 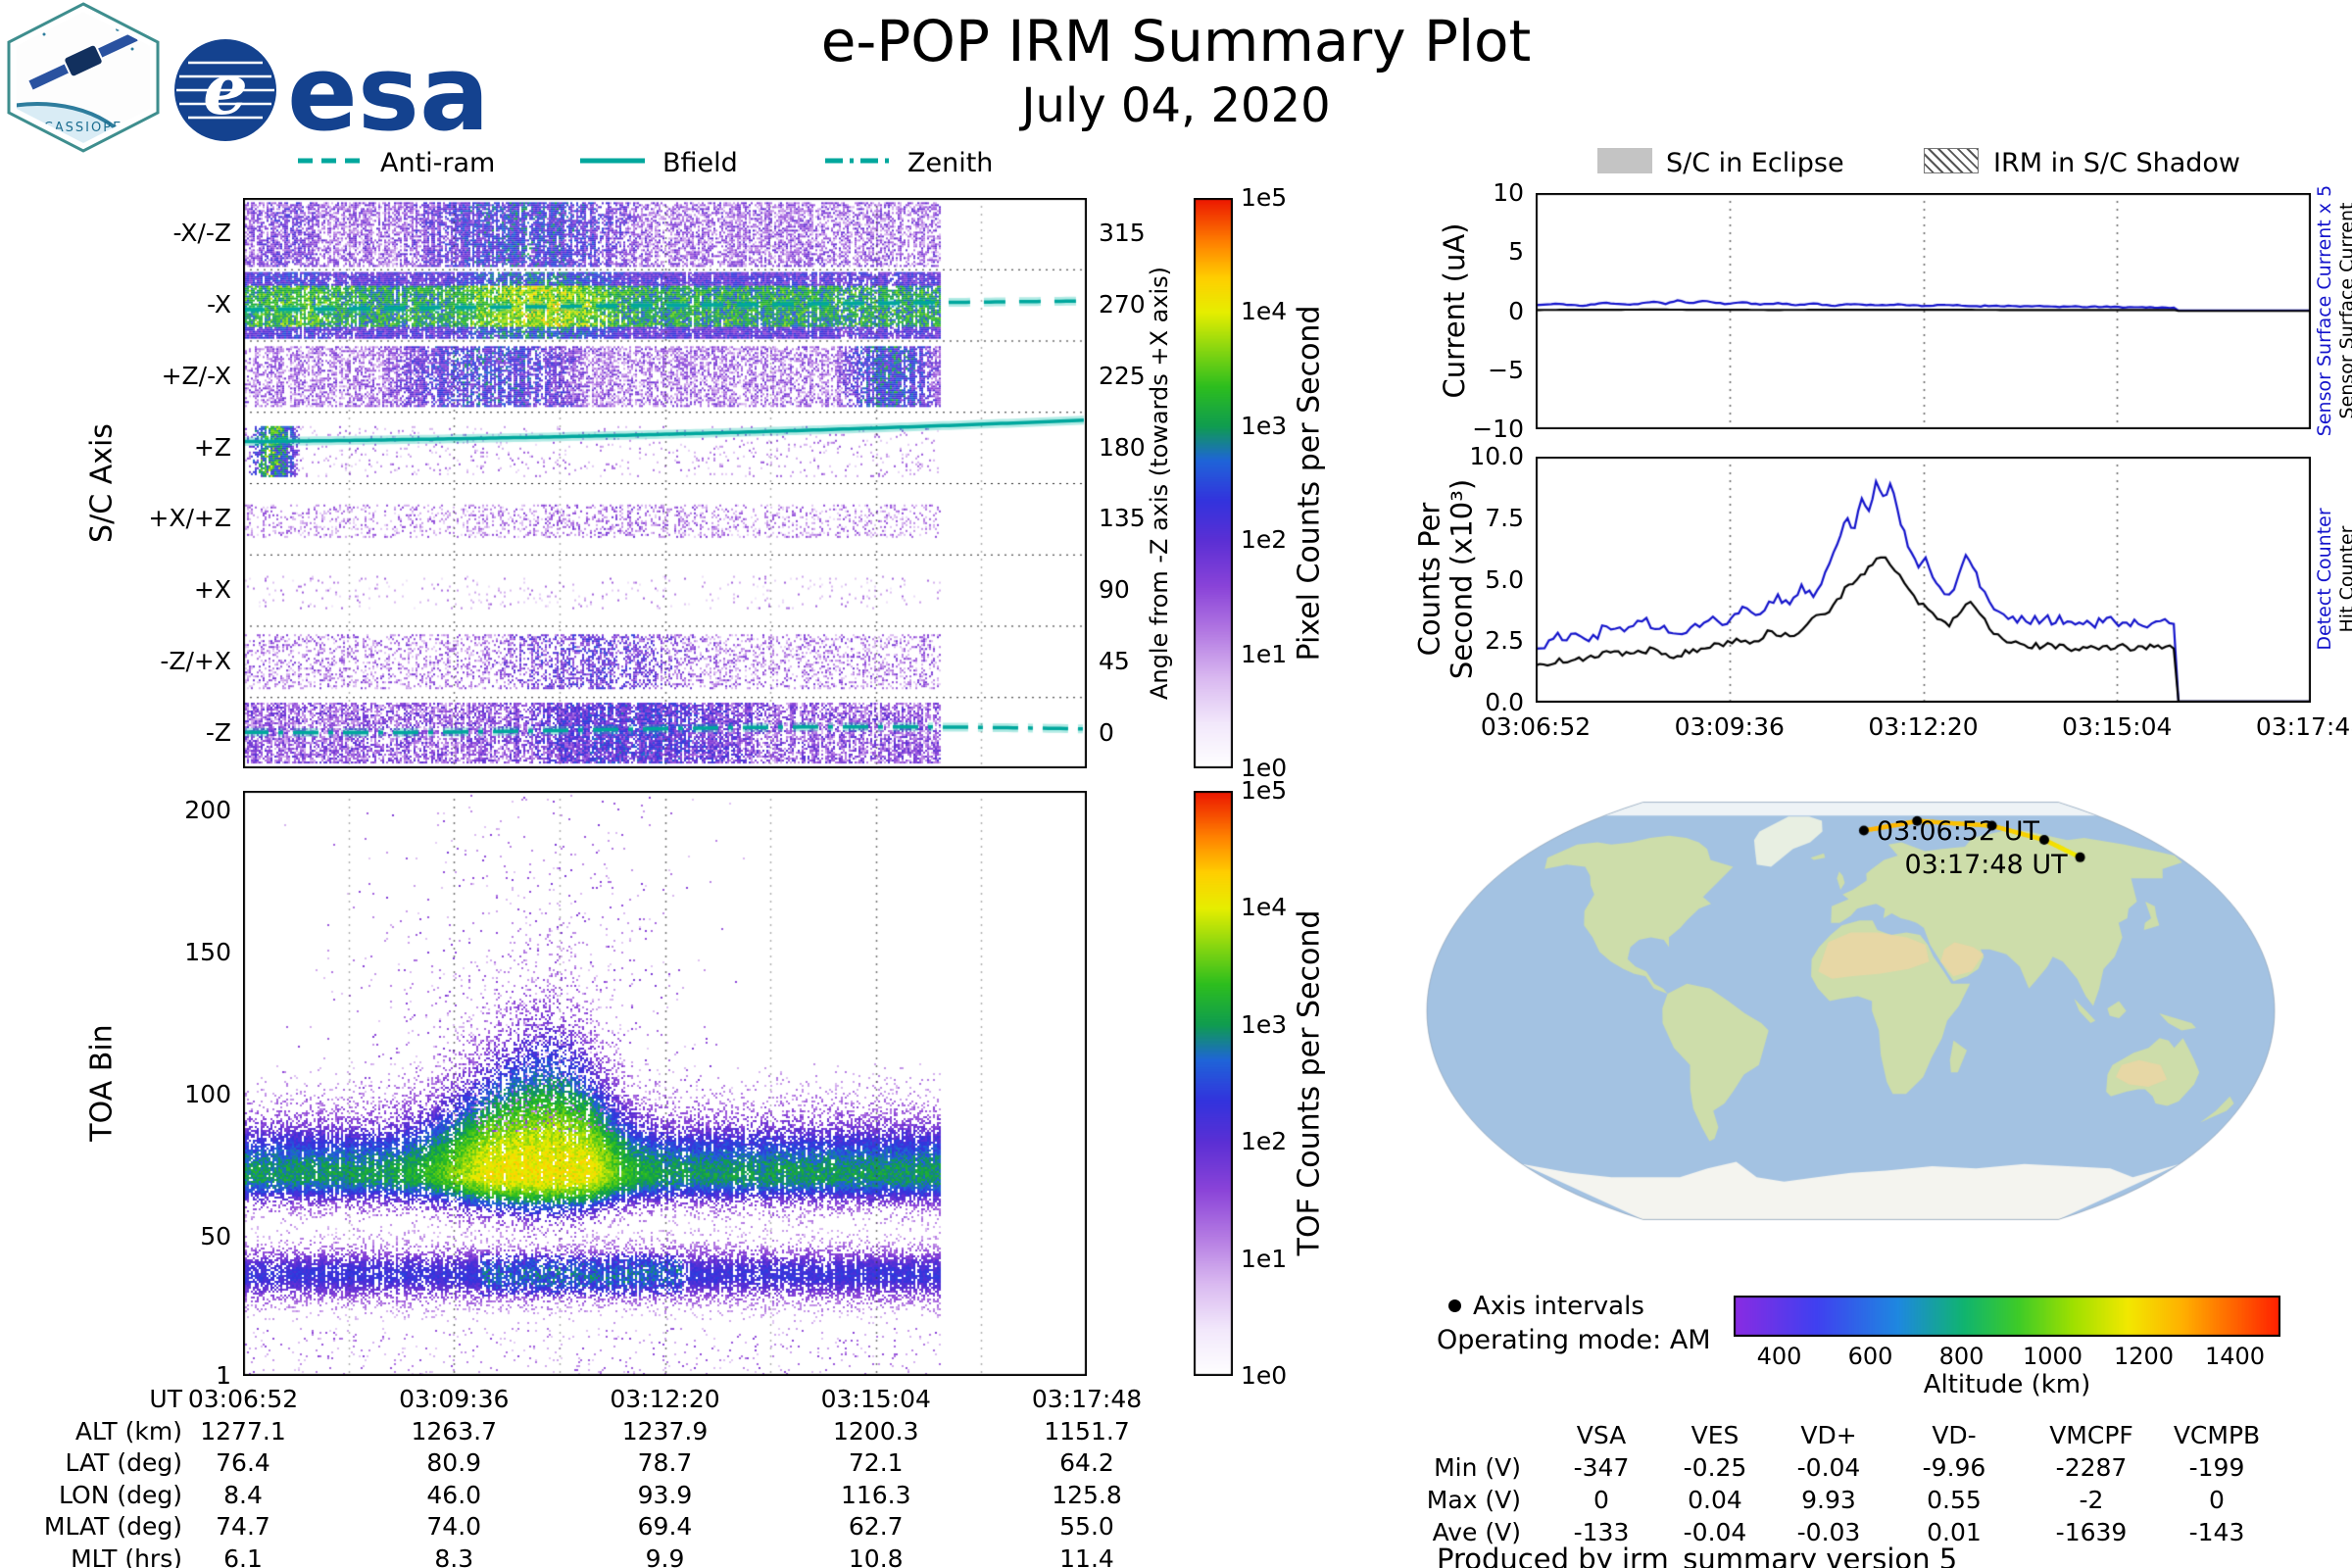 I want to click on counts-ytick-label: 2.5, so click(x=1504, y=641).